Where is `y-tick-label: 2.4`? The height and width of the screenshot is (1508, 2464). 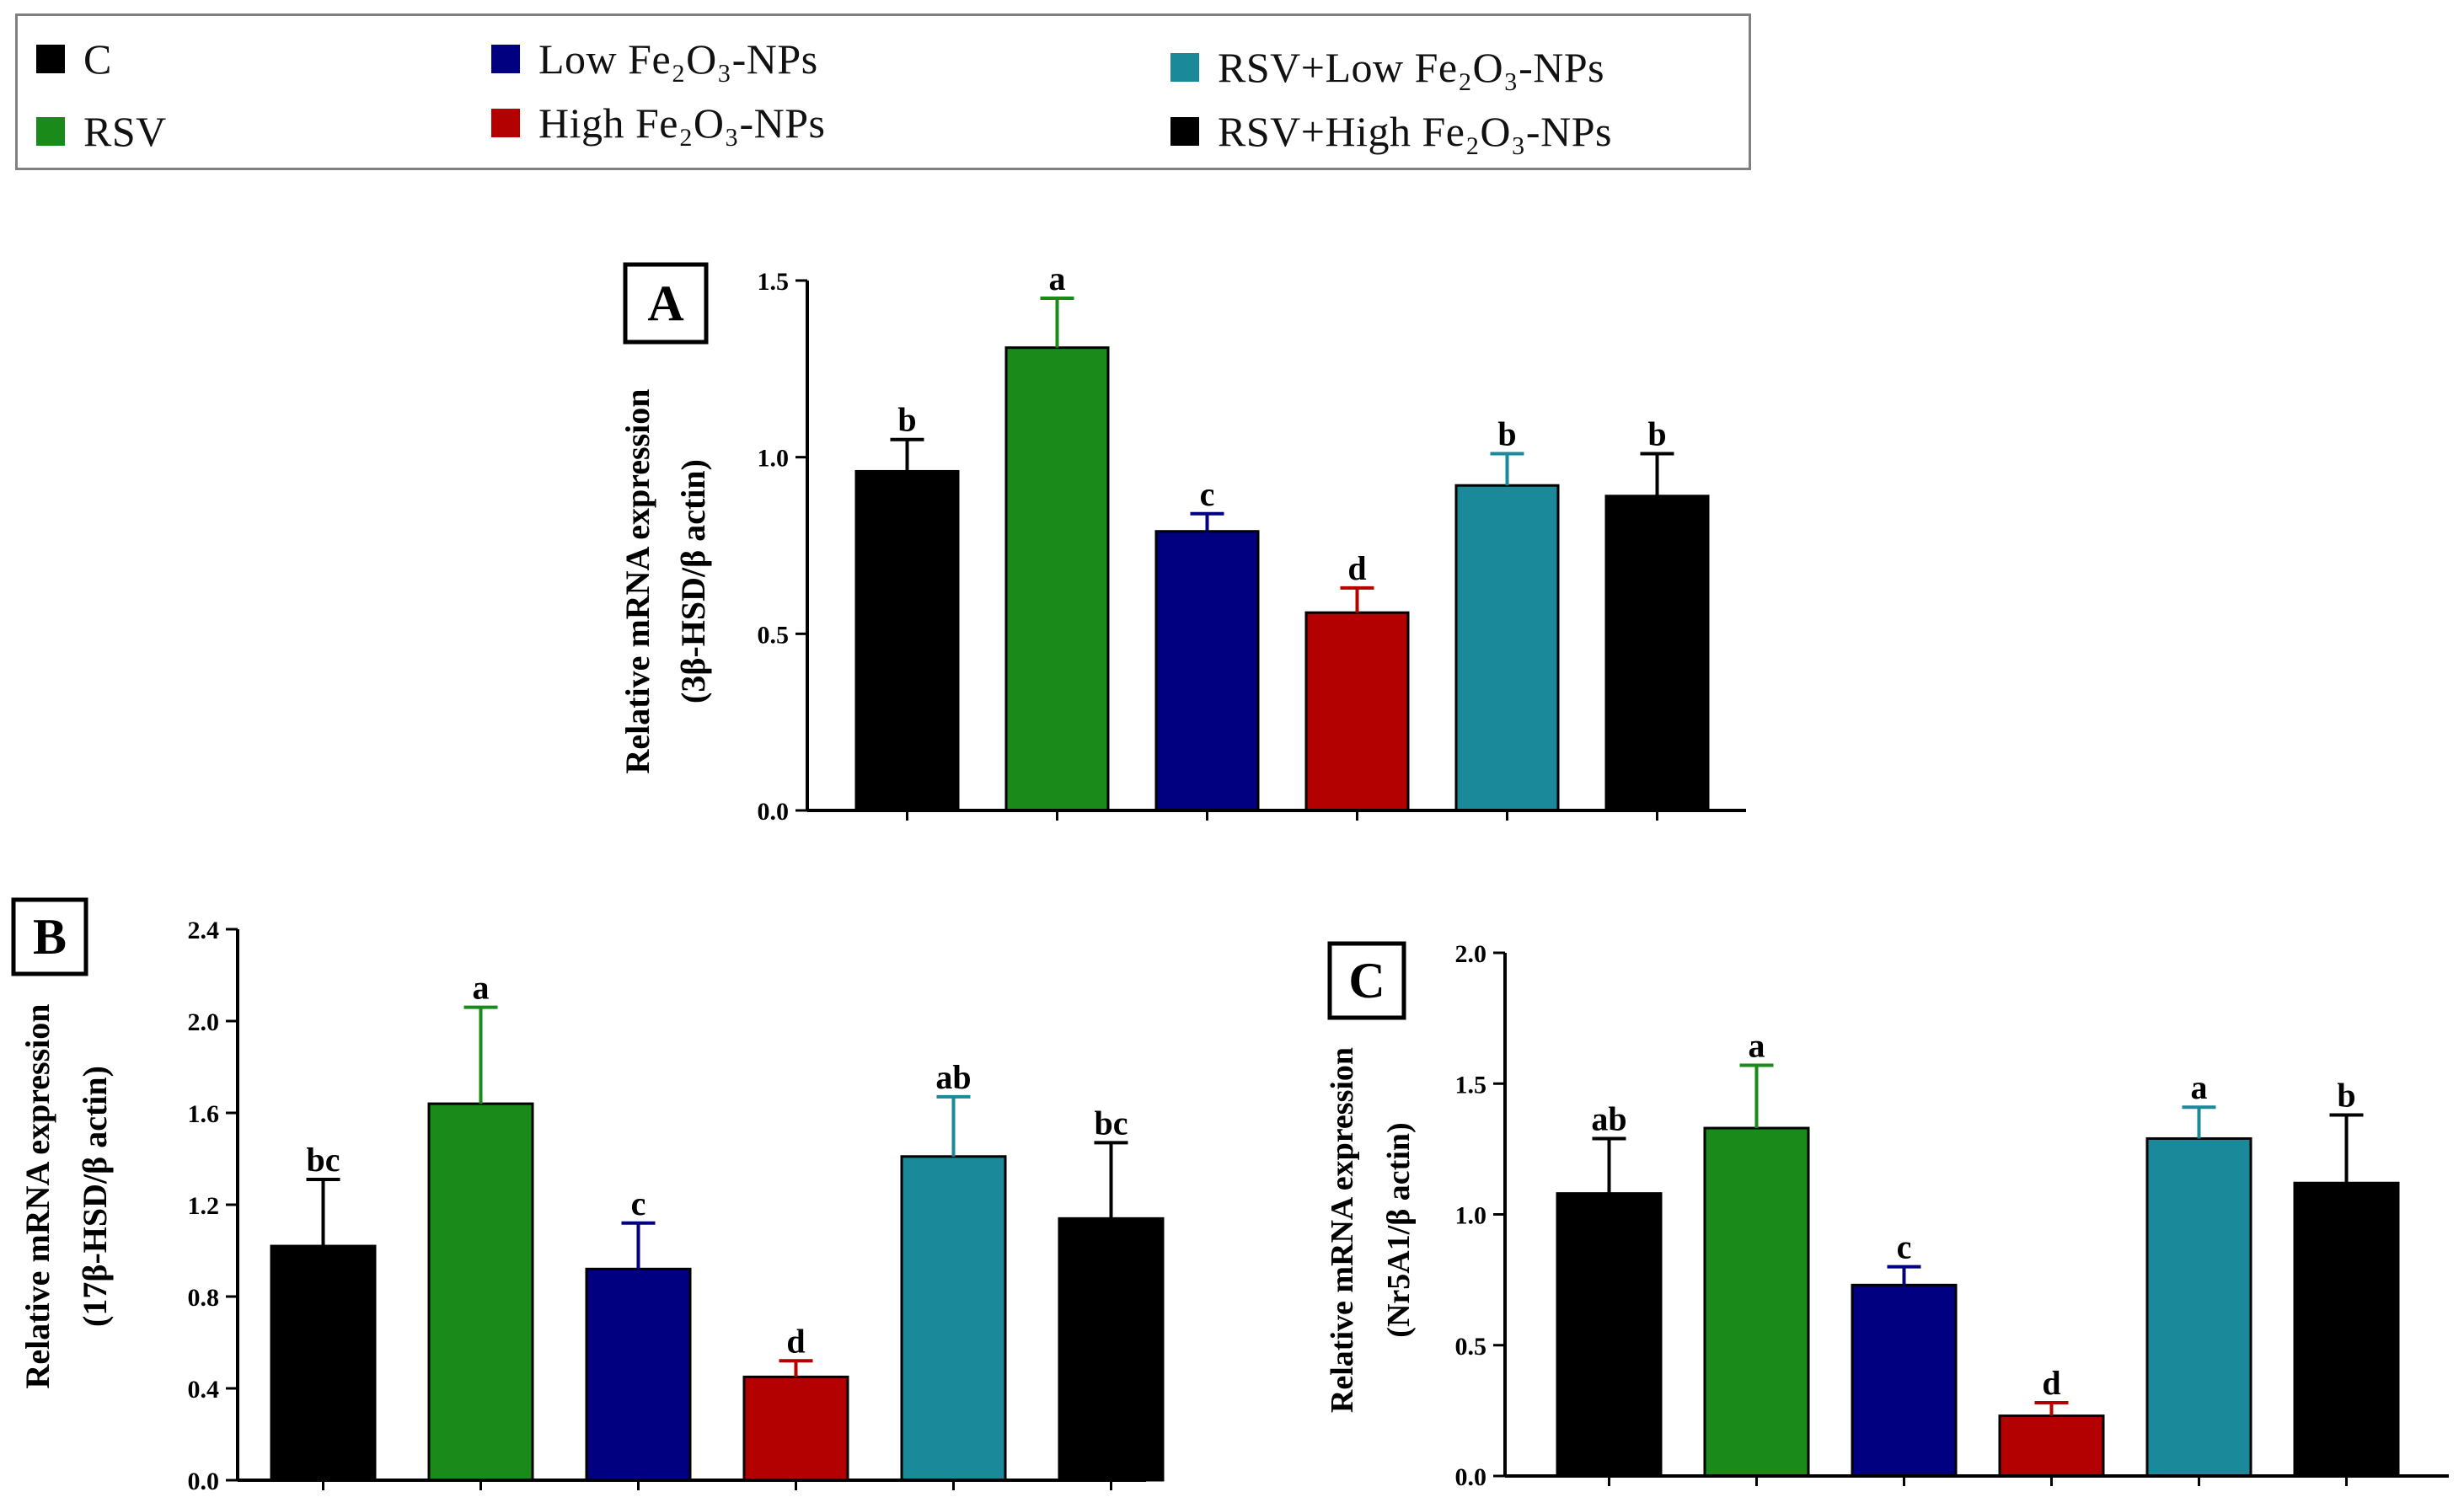
y-tick-label: 2.4 is located at coordinates (204, 931).